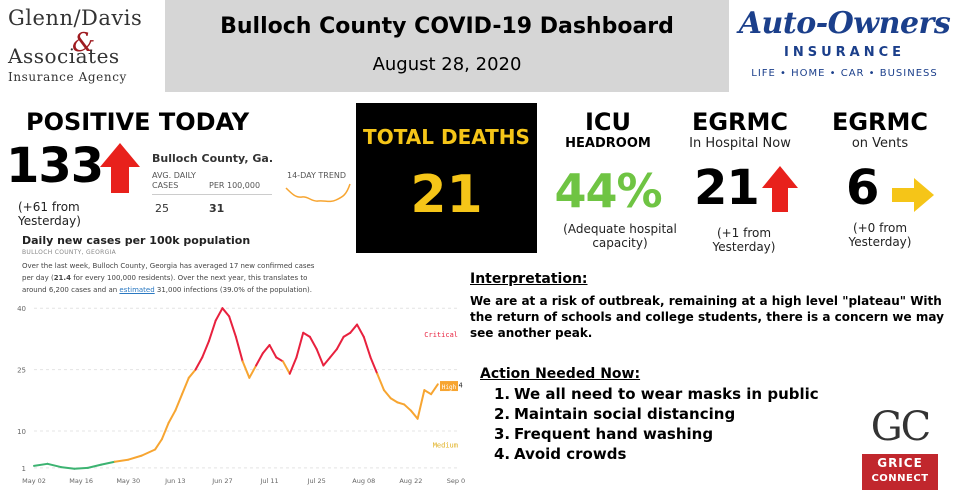 This screenshot has height=502, width=960. I want to click on egrmc-vents-subtitle: on Vents, so click(880, 143).